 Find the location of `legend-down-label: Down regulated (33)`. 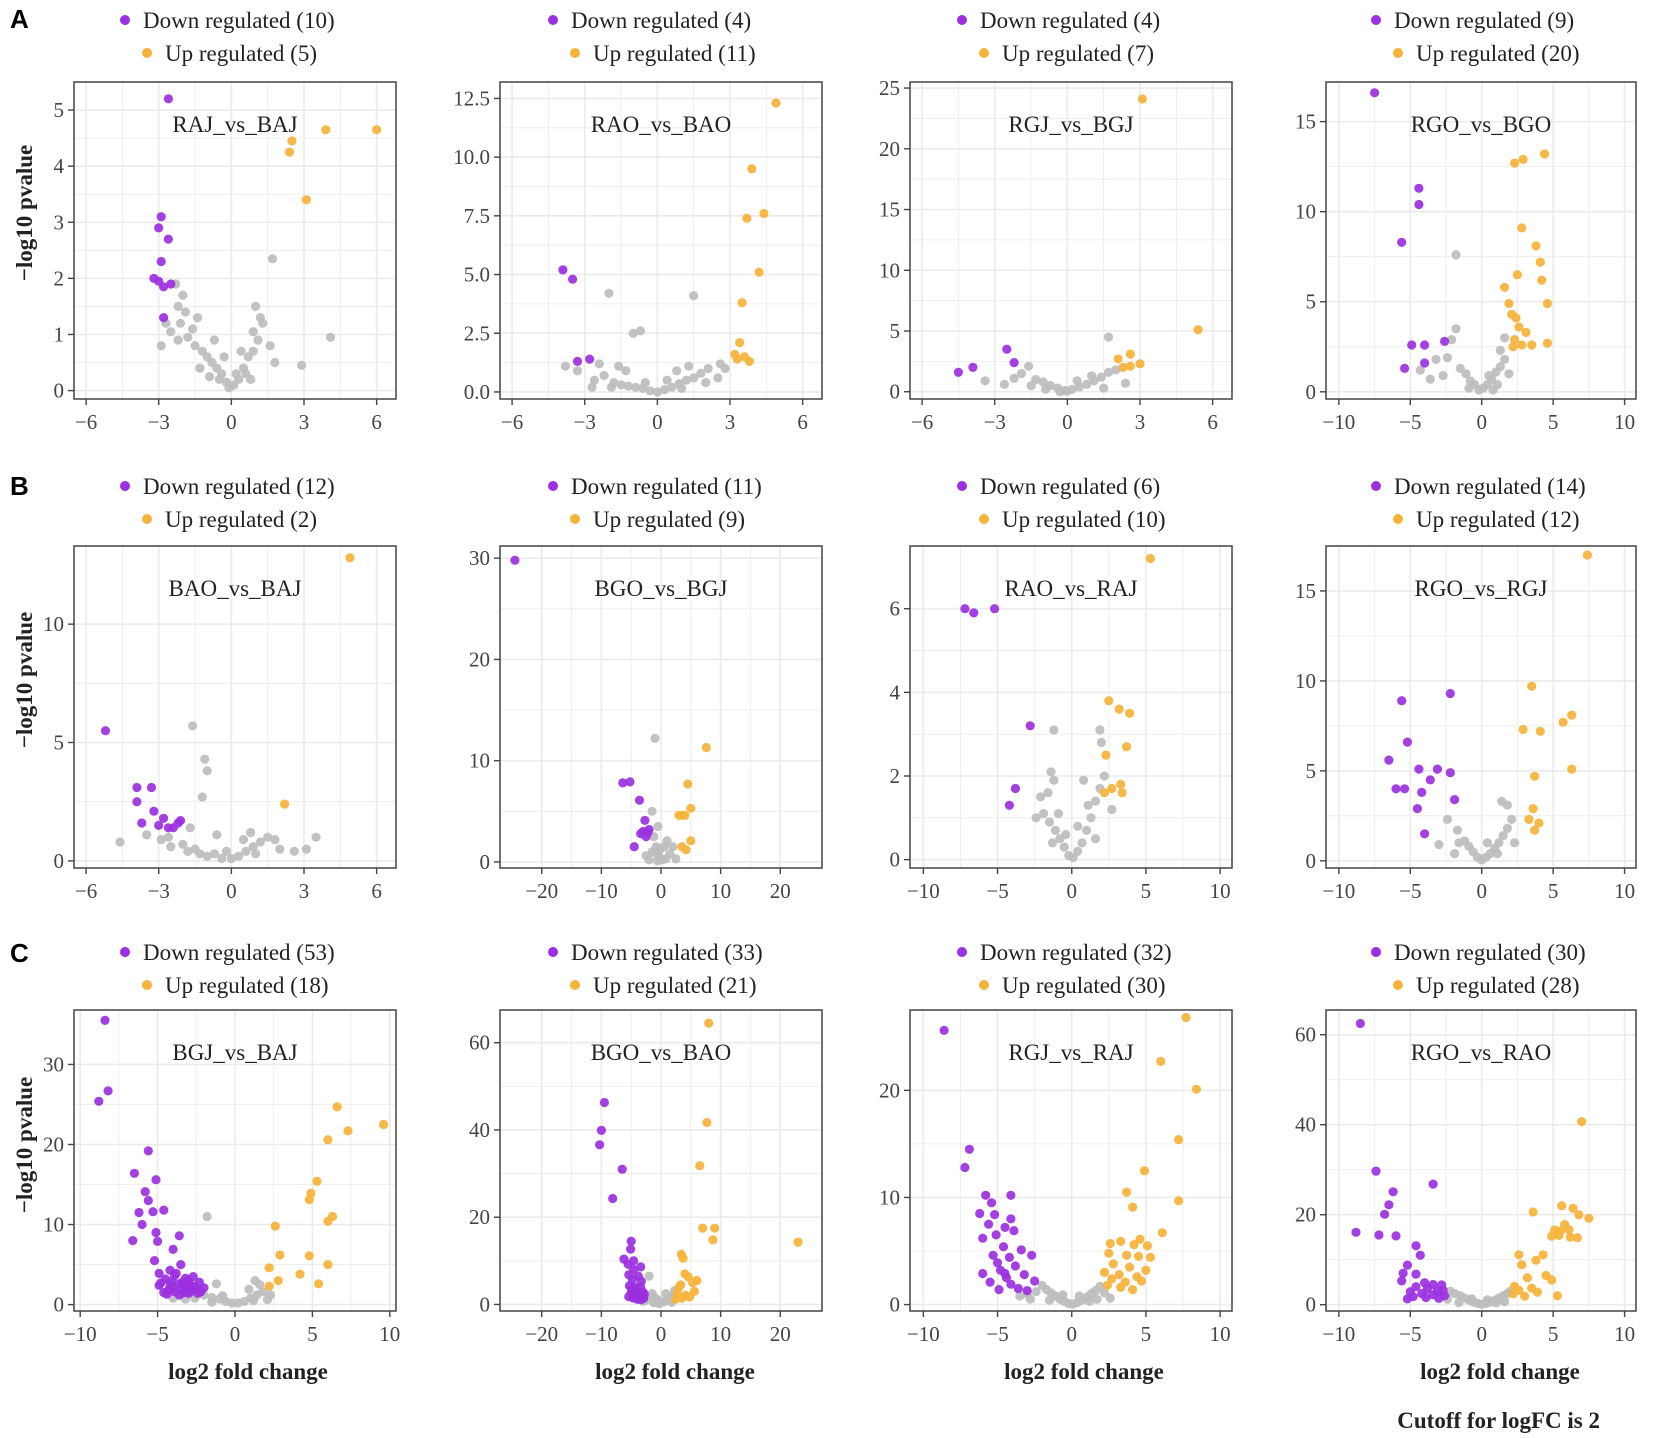

legend-down-label: Down regulated (33) is located at coordinates (667, 952).